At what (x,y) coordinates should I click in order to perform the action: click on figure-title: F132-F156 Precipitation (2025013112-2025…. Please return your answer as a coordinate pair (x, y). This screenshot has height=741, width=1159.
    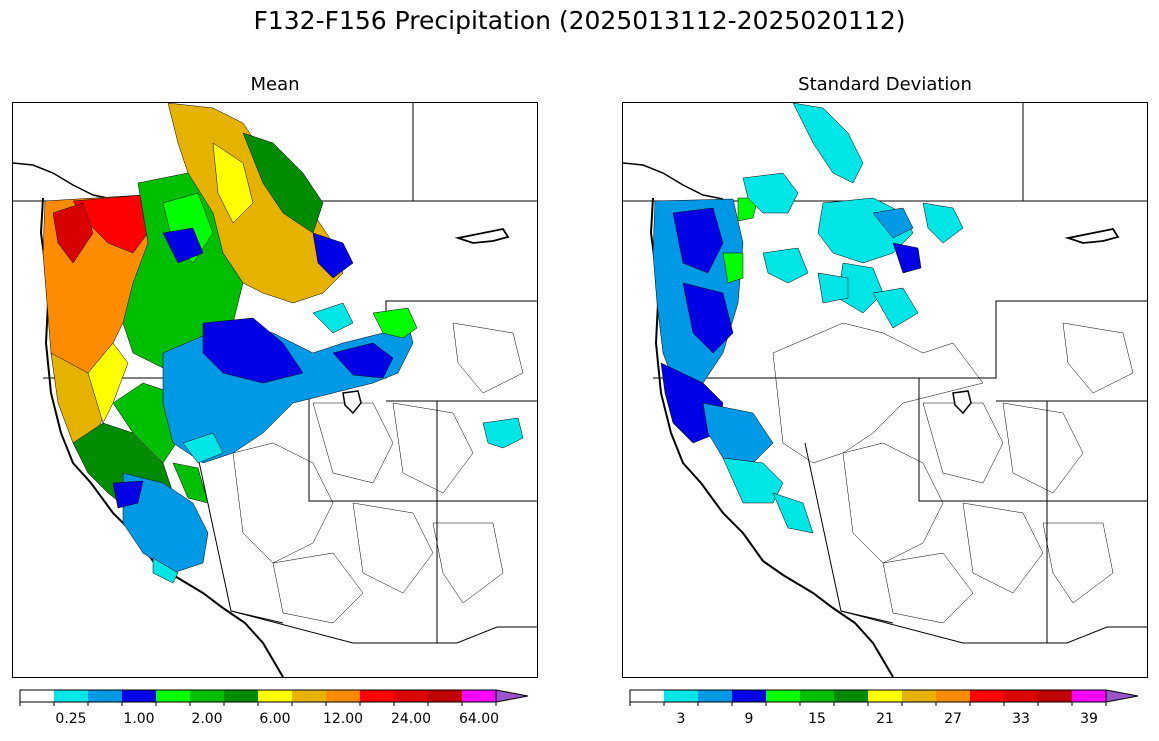
    Looking at the image, I should click on (579, 20).